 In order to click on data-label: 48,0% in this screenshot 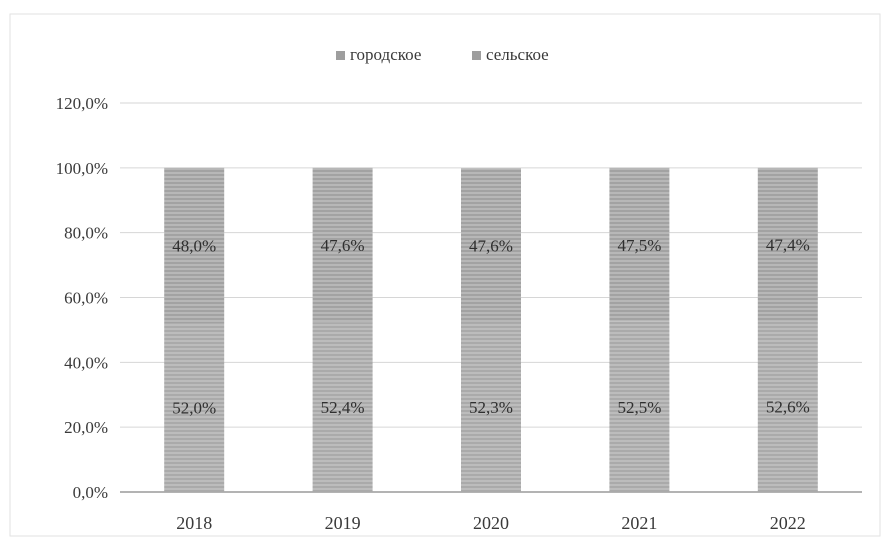, I will do `click(194, 246)`.